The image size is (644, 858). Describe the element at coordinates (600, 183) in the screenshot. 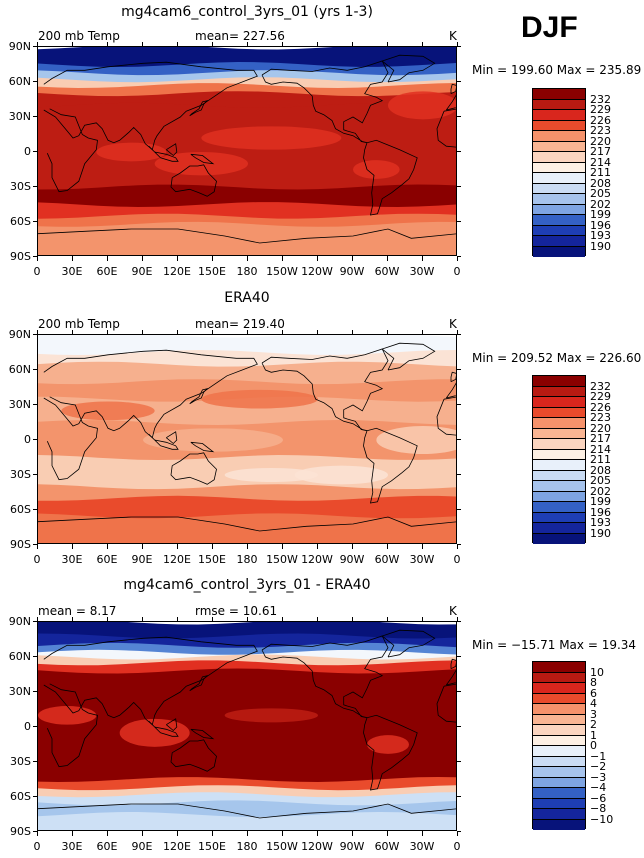

I see `legend-label: 208` at that location.